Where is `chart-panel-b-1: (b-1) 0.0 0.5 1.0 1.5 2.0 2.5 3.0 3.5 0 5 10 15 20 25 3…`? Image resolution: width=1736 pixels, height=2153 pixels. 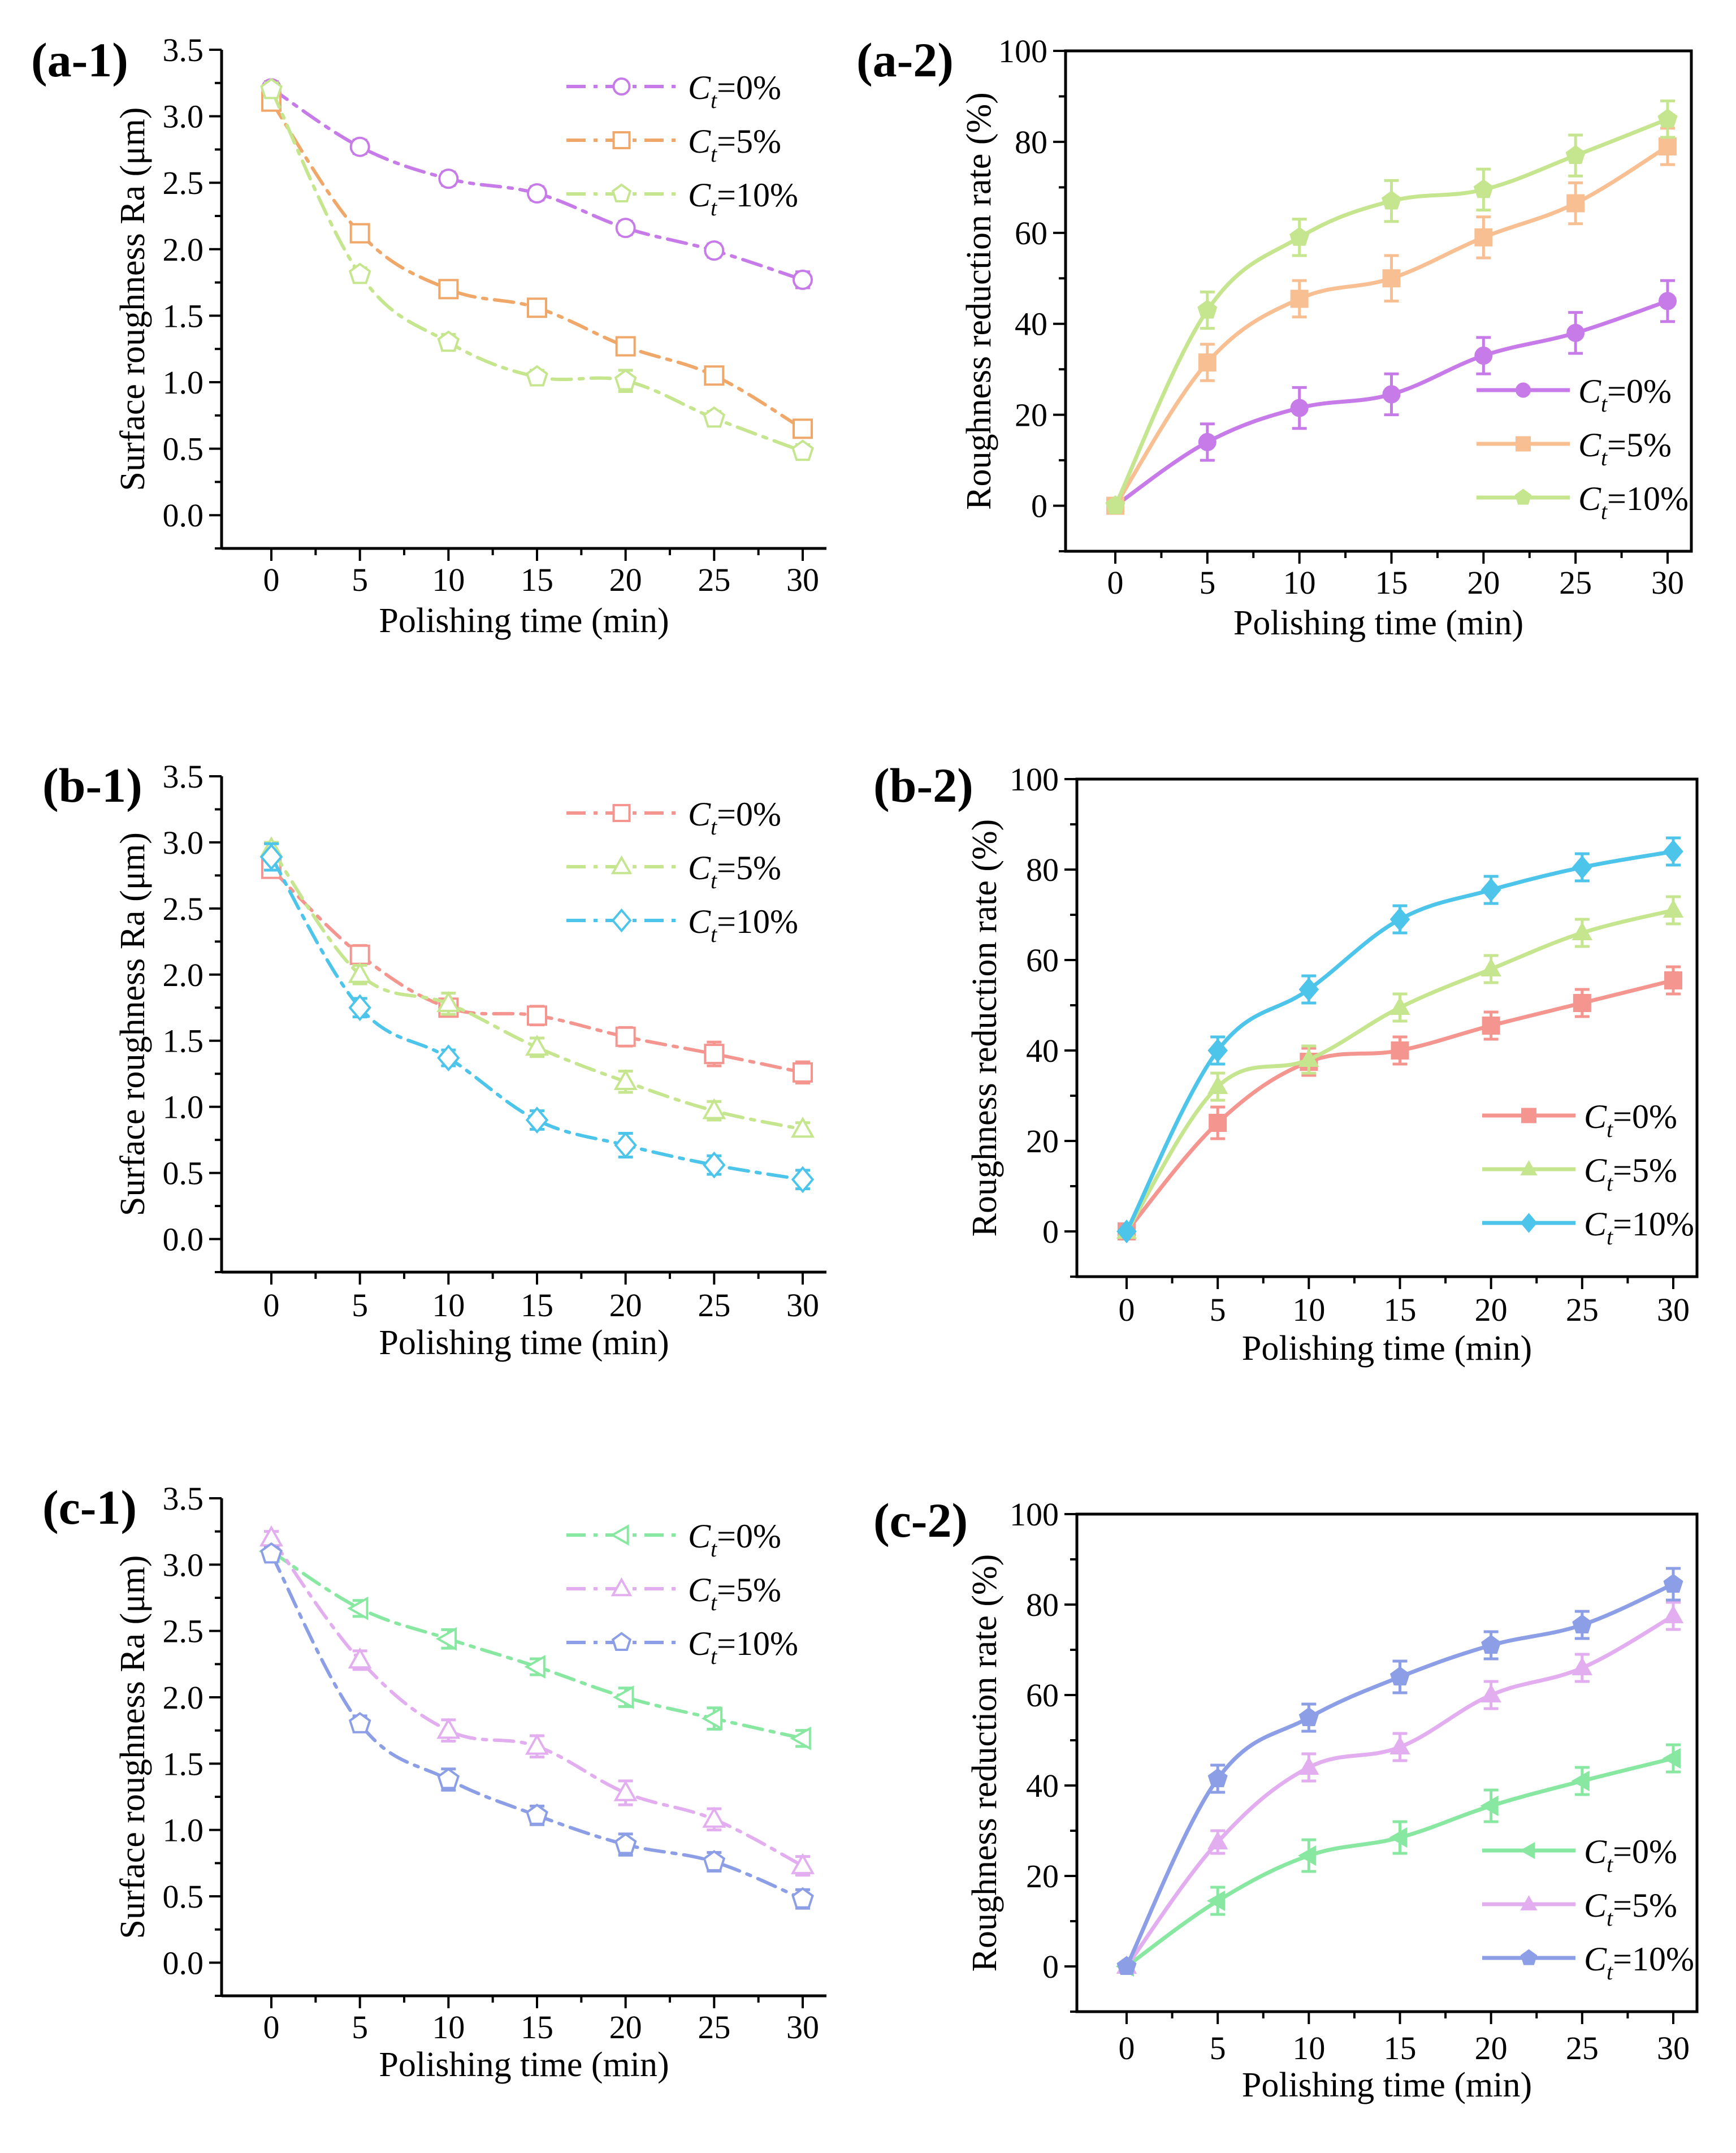 chart-panel-b-1: (b-1) 0.0 0.5 1.0 1.5 2.0 2.5 3.0 3.5 0 5 10 15 20 25 3… is located at coordinates (434, 1060).